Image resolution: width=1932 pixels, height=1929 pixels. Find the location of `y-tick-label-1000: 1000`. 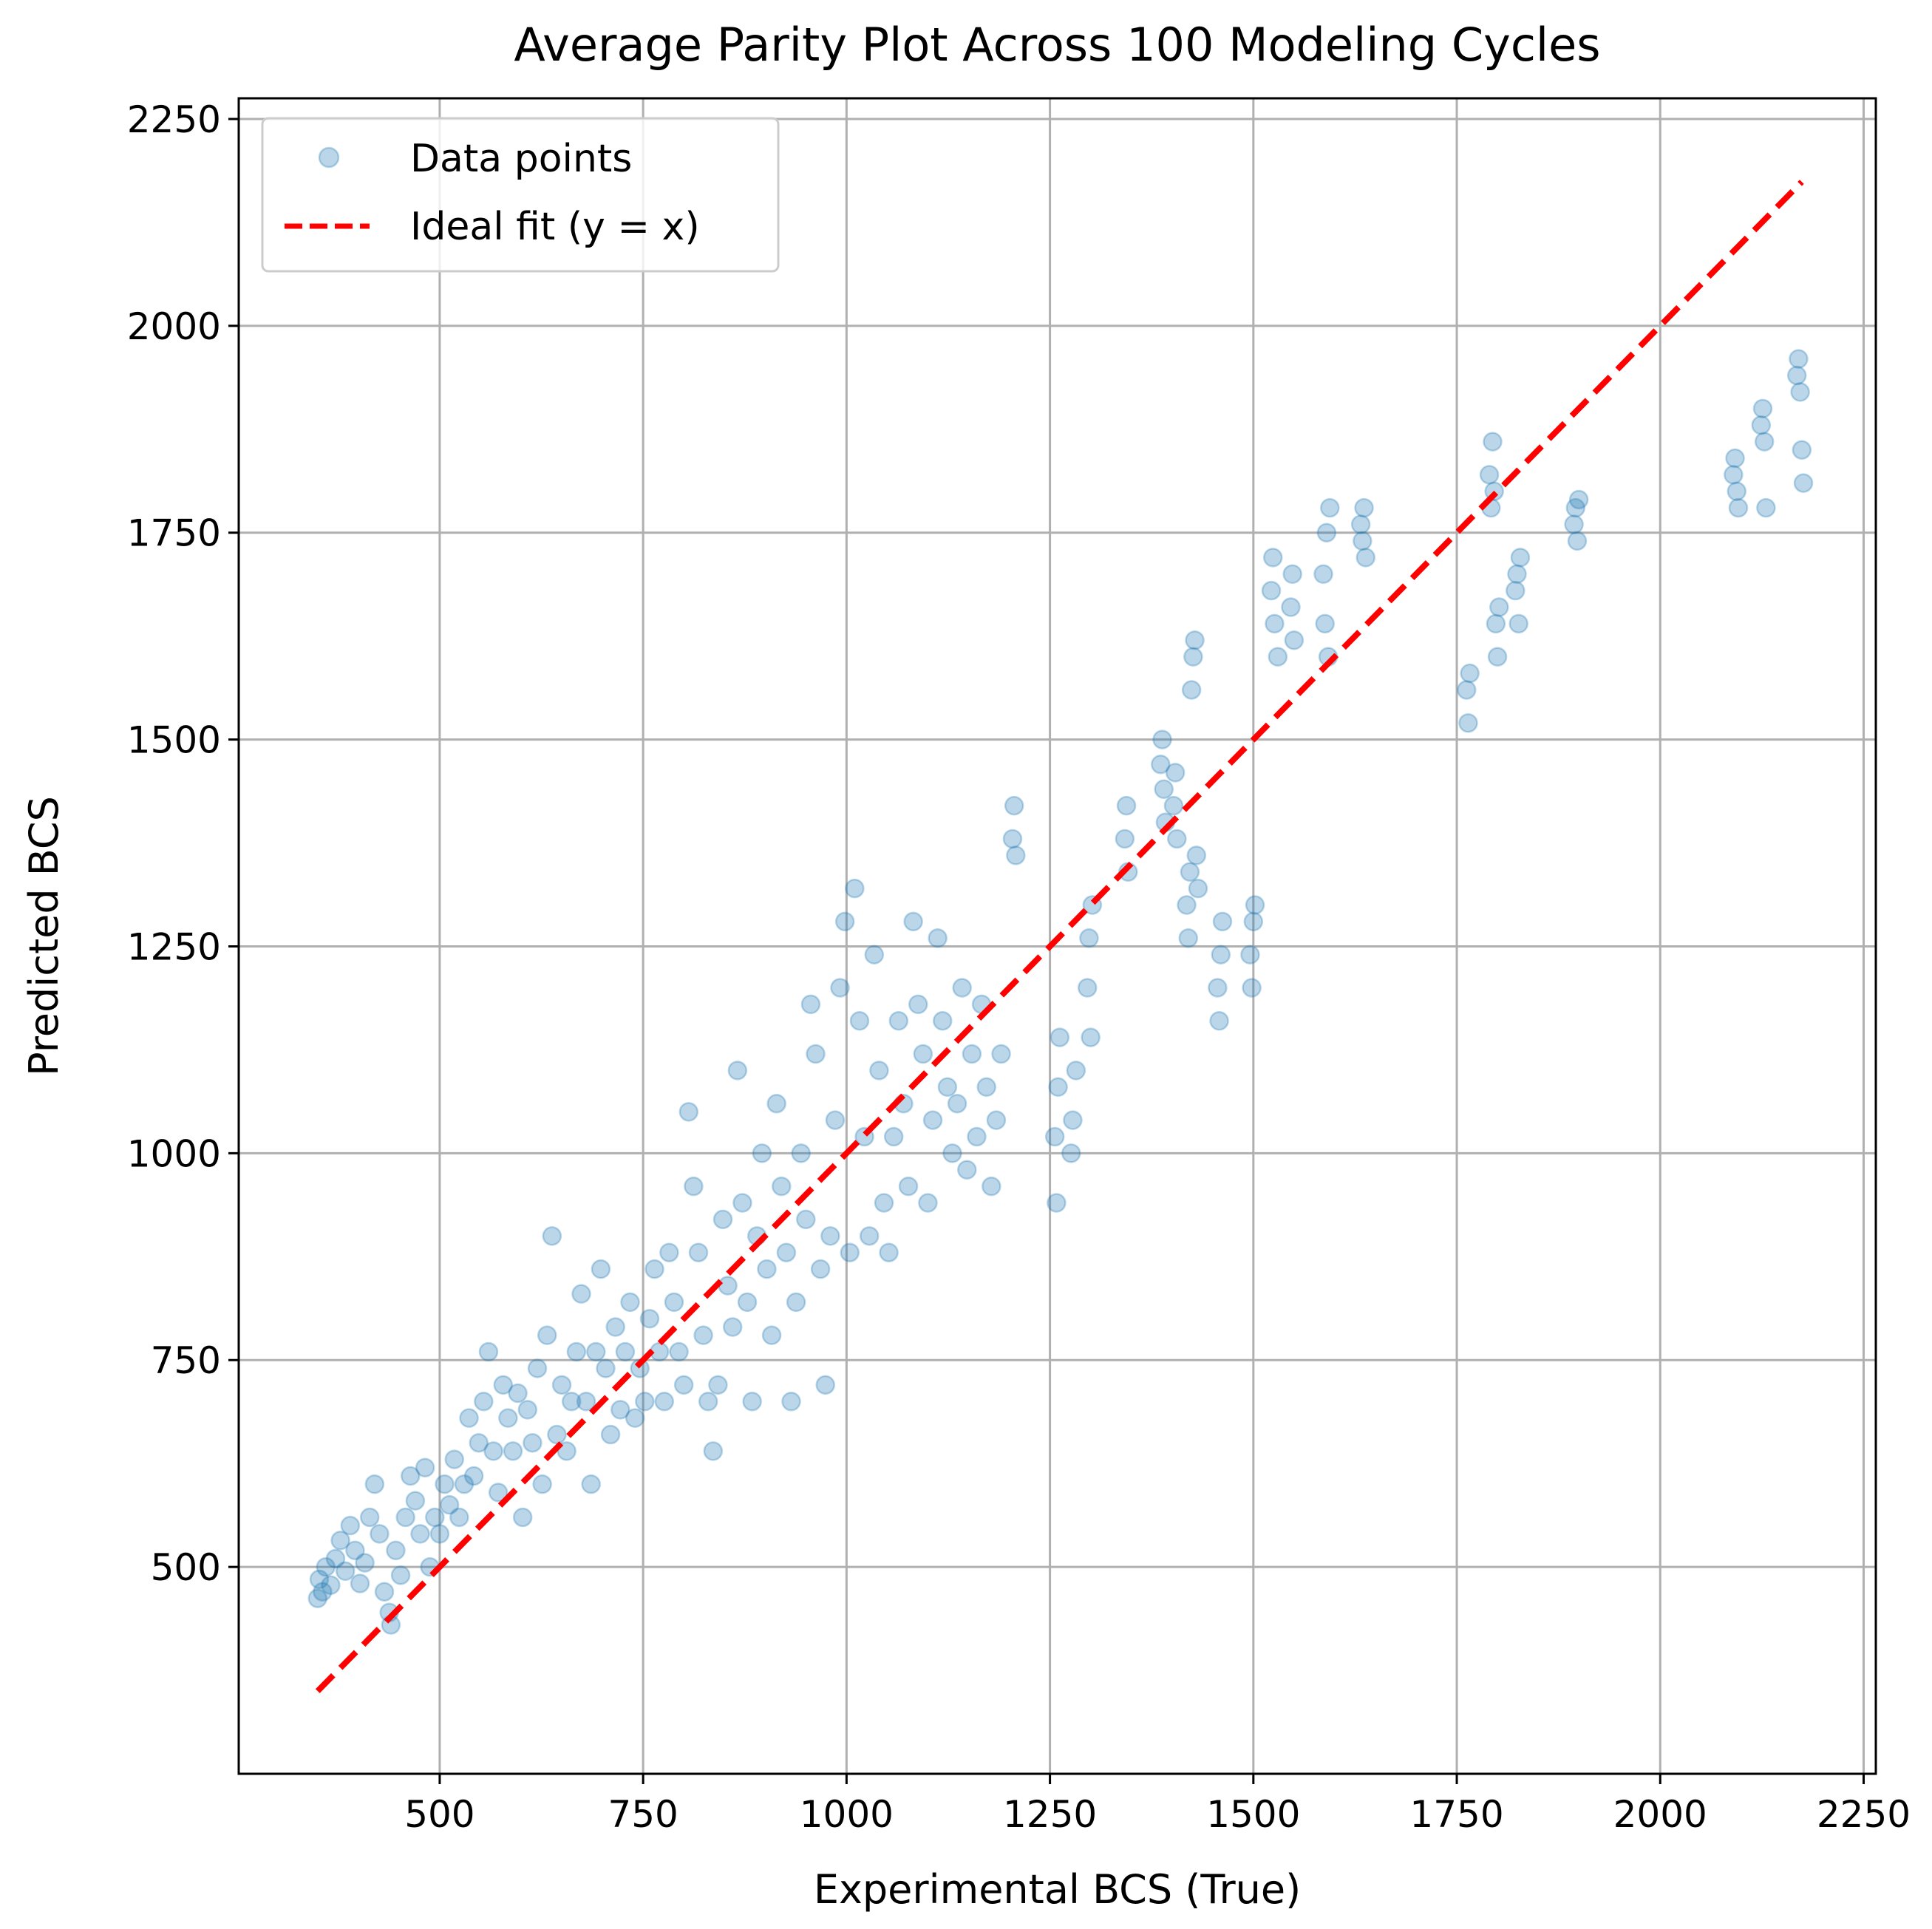

y-tick-label-1000: 1000 is located at coordinates (174, 1153).